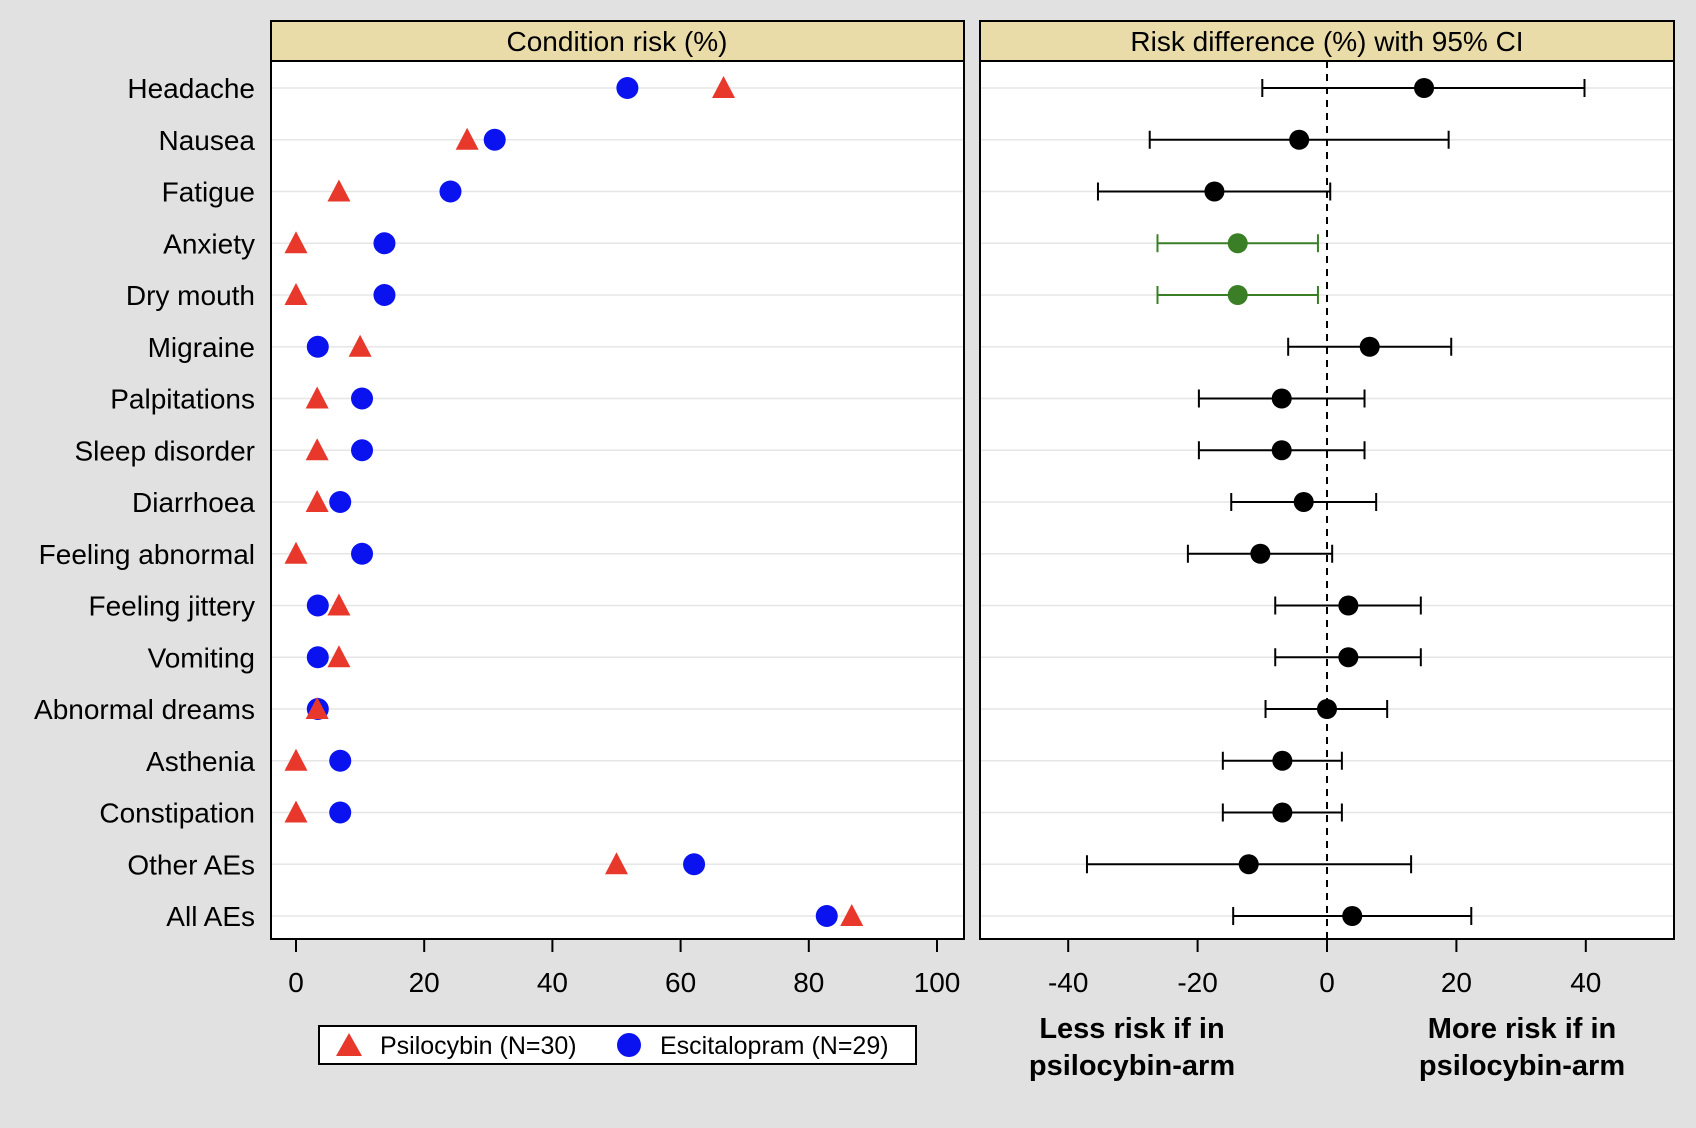 This screenshot has height=1128, width=1696. I want to click on condition-label: All AEs, so click(210, 916).